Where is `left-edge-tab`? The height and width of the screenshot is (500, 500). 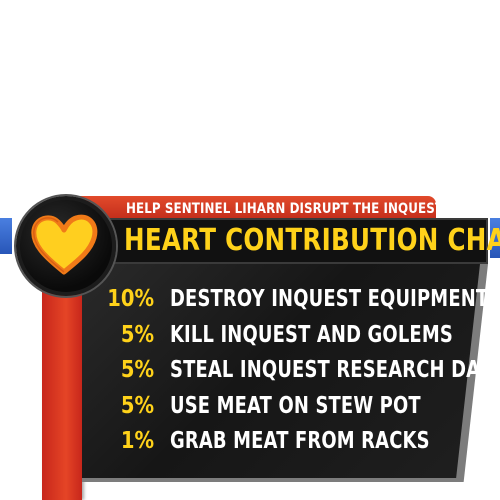
left-edge-tab is located at coordinates (6, 236).